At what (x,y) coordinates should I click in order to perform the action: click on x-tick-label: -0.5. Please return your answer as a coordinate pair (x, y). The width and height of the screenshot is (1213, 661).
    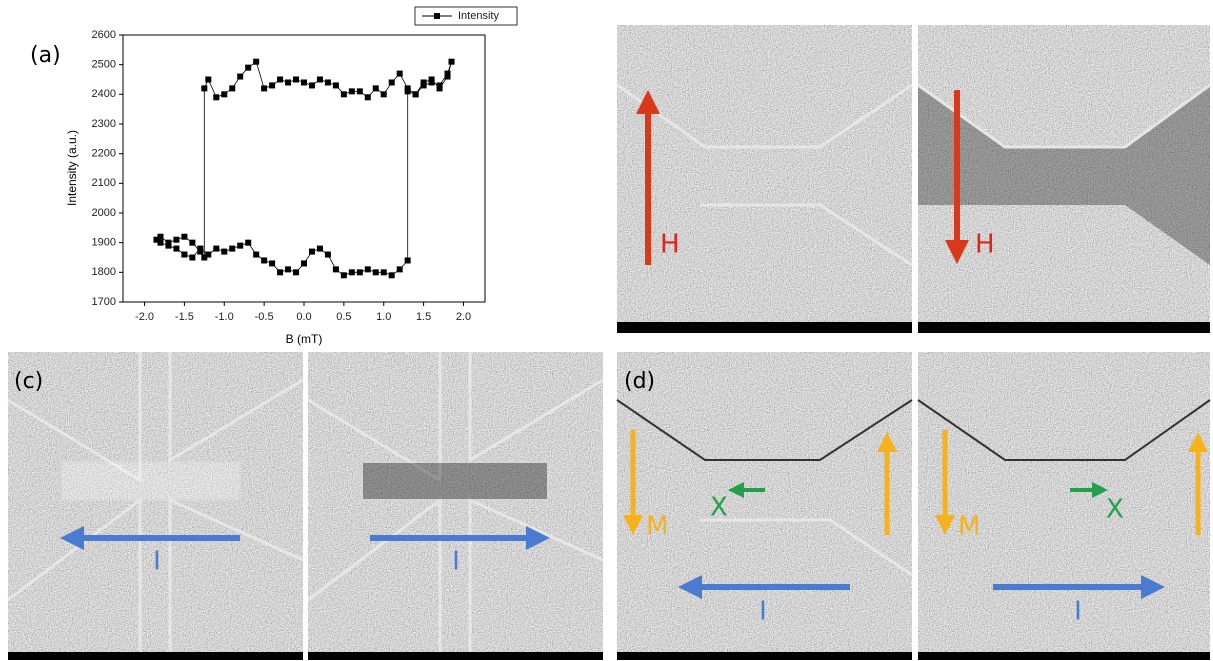
    Looking at the image, I should click on (264, 317).